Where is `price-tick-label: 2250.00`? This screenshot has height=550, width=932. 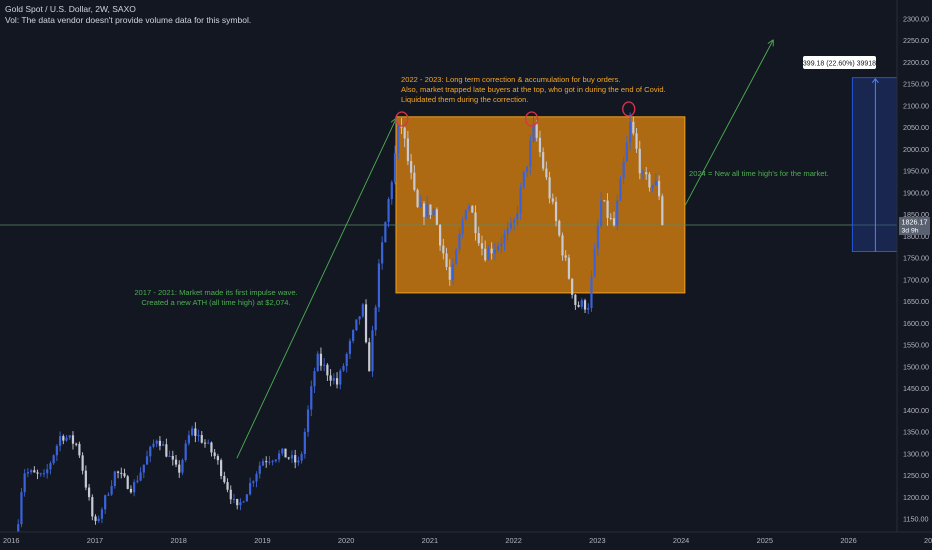
price-tick-label: 2250.00 is located at coordinates (916, 40).